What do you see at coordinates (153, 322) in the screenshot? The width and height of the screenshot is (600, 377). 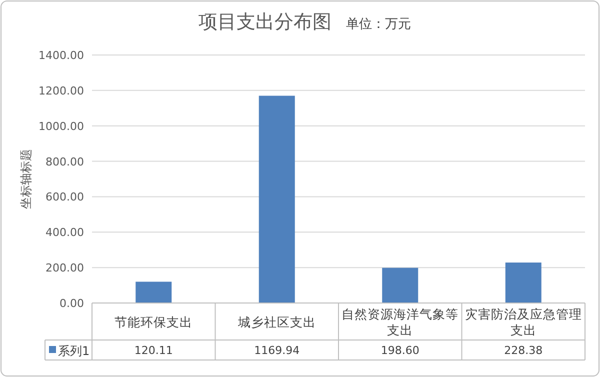 I see `x-tick-label: 节能环保支出` at bounding box center [153, 322].